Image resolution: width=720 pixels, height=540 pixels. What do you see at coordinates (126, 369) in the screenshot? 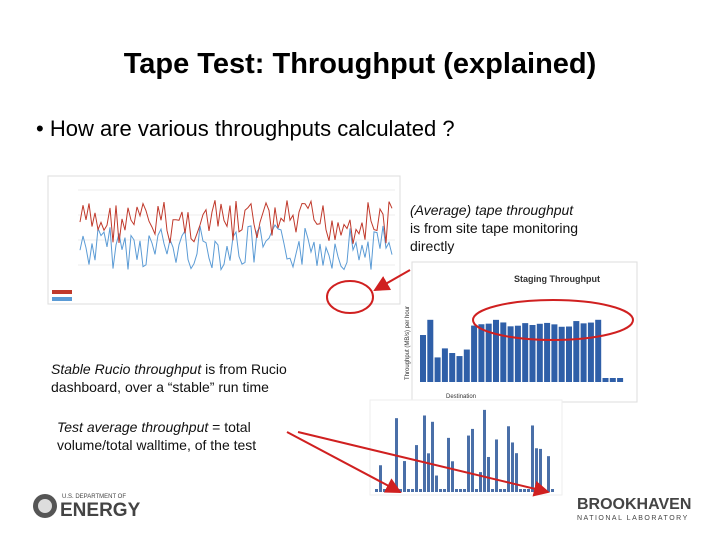
I see `annotation-emphasis: Stable Rucio throughput` at bounding box center [126, 369].